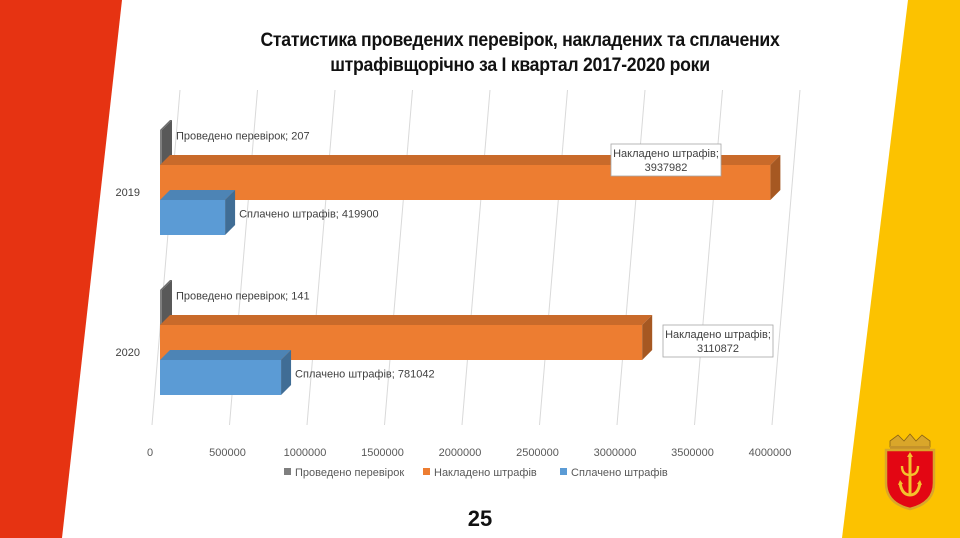  What do you see at coordinates (150, 453) in the screenshot?
I see `x-tick-label: 0` at bounding box center [150, 453].